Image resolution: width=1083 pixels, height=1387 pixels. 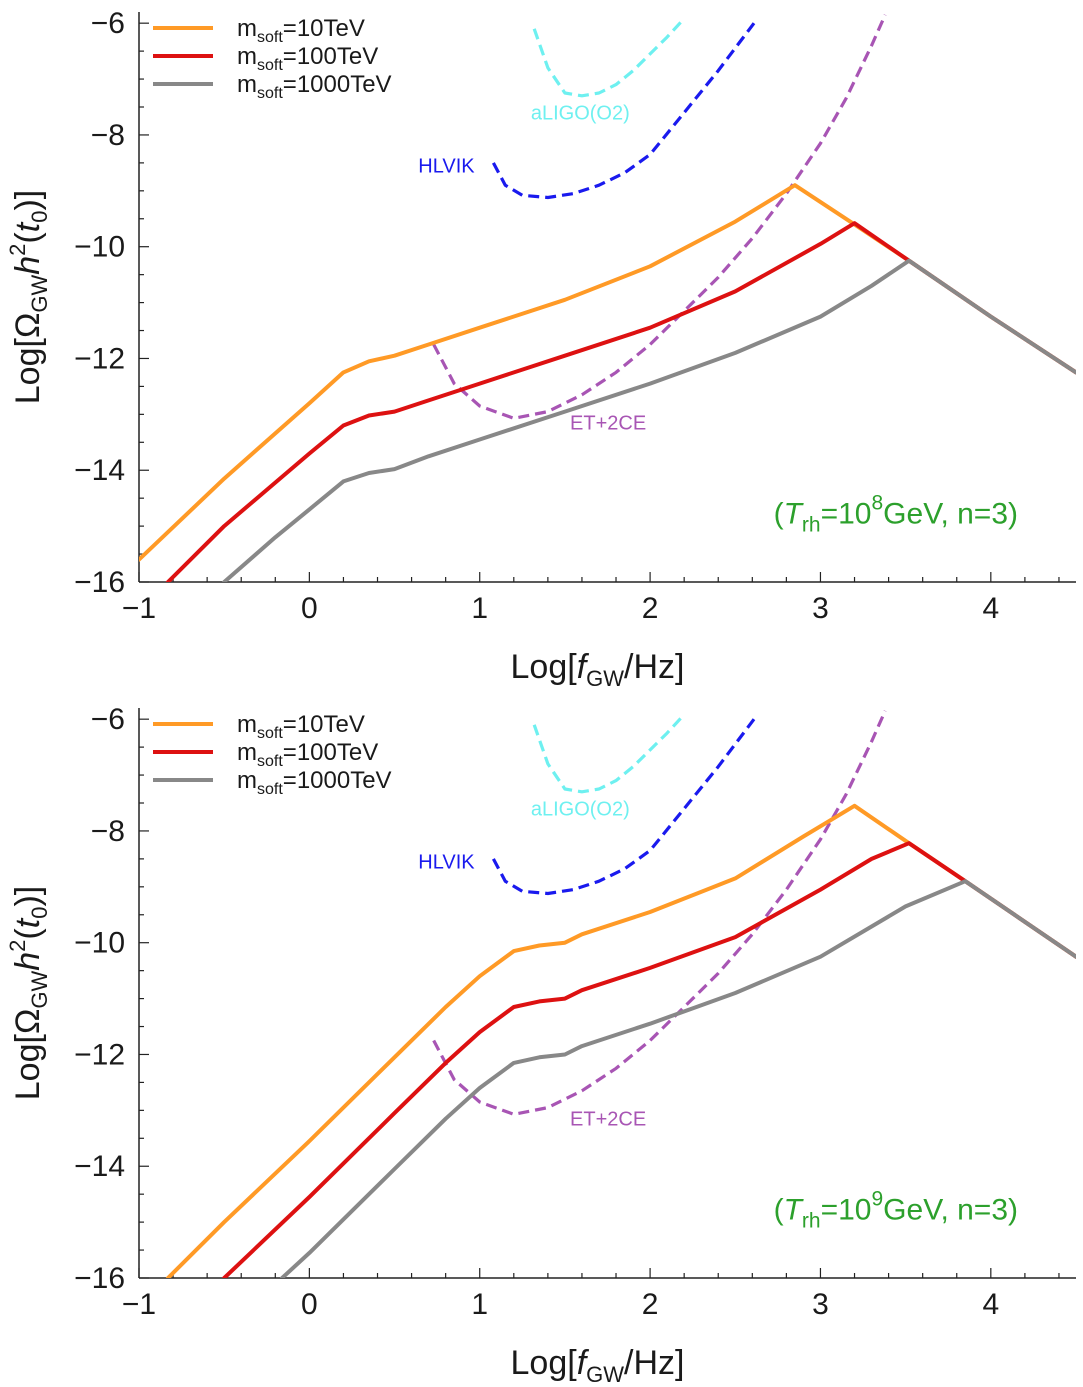 I want to click on parameter-annotation: (Trh=108GeV, n=3), so click(x=896, y=513).